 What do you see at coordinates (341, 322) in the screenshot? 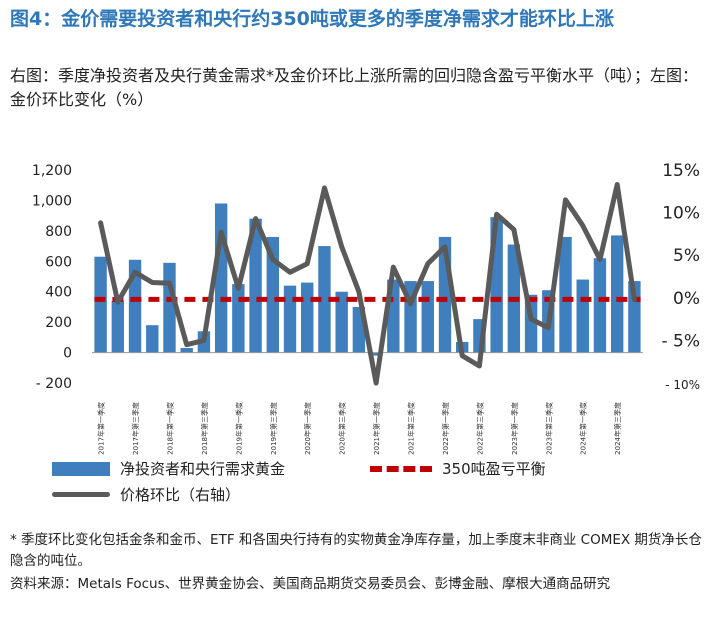
I see `bar-2020Q3` at bounding box center [341, 322].